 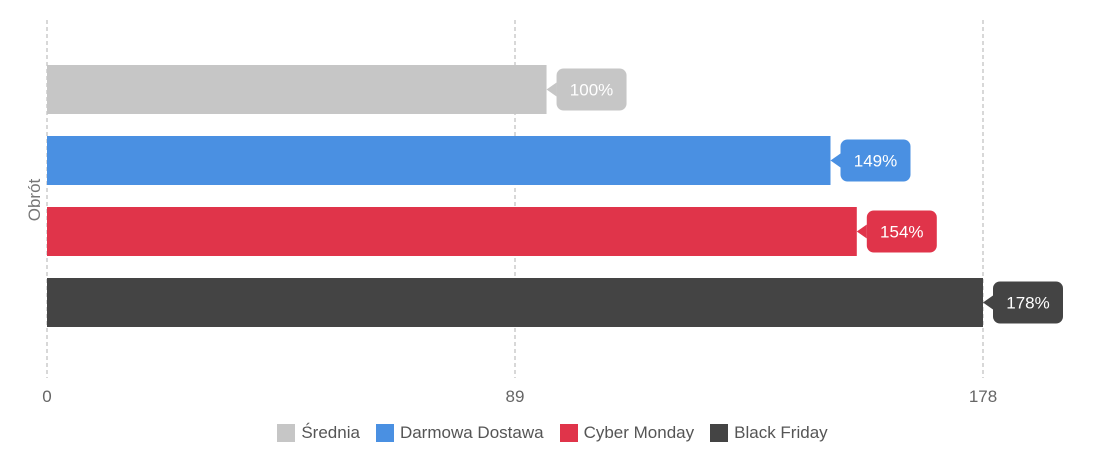 I want to click on legend-item: Średnia, so click(x=318, y=433).